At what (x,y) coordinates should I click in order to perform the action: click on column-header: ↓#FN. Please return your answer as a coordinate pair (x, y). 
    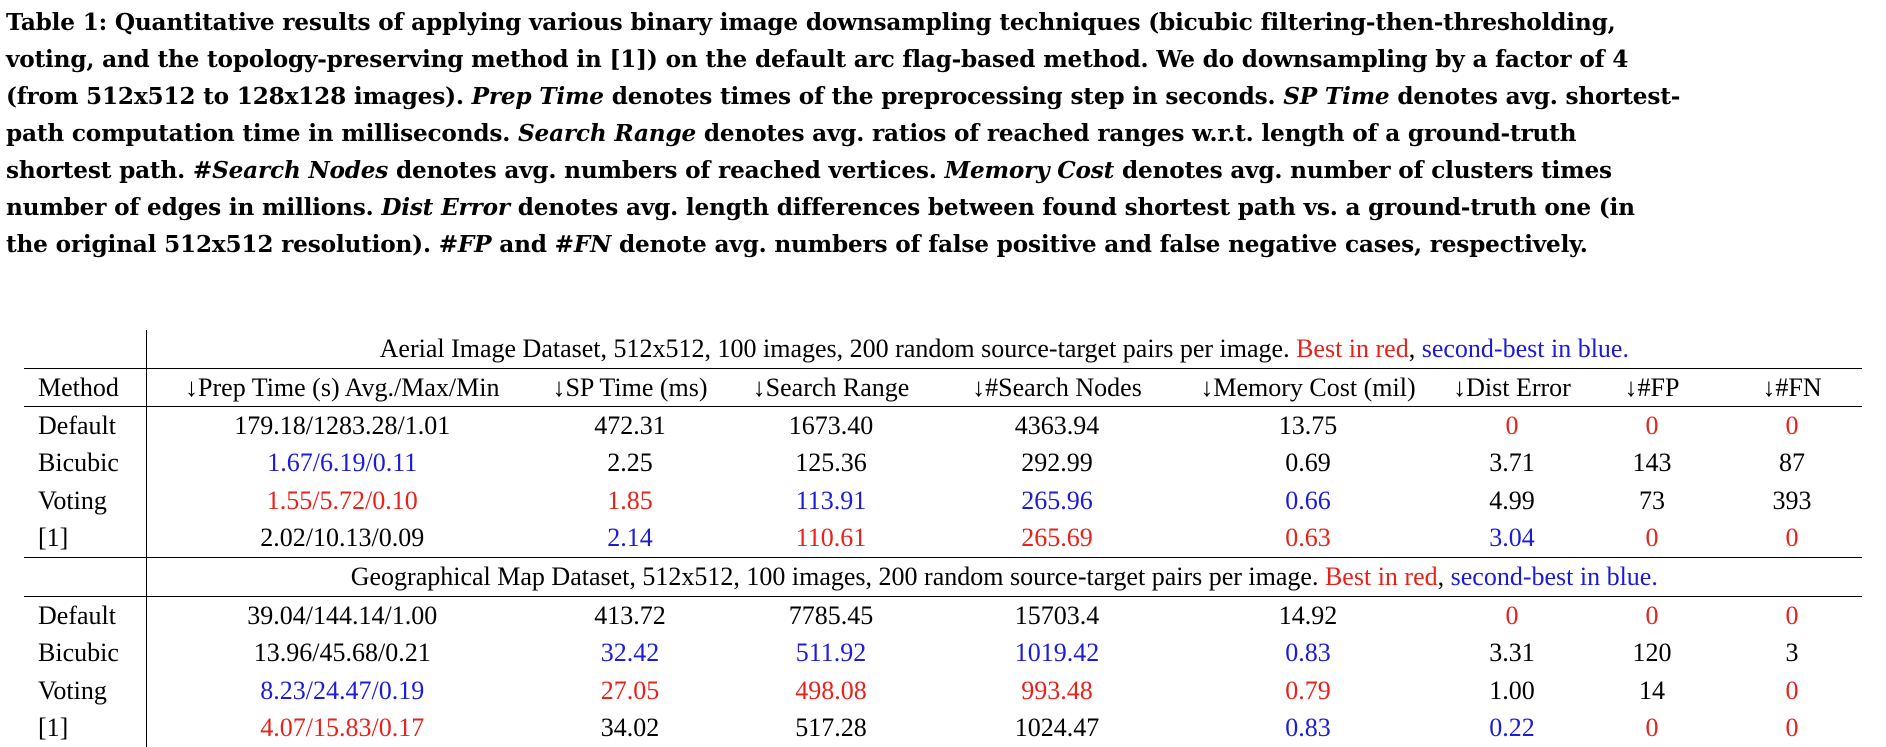
    Looking at the image, I should click on (1792, 388).